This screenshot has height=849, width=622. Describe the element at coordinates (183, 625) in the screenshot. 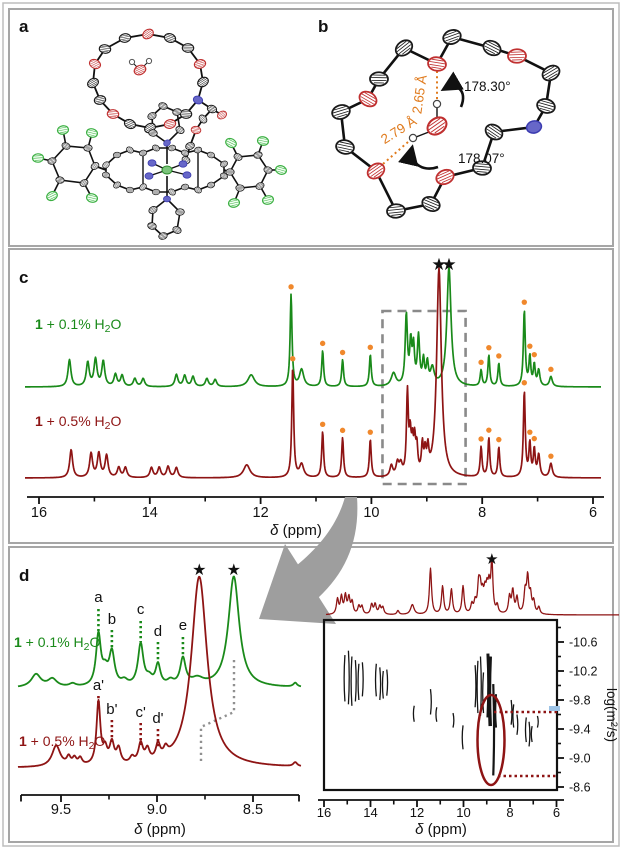

I see `peak-label: e` at that location.